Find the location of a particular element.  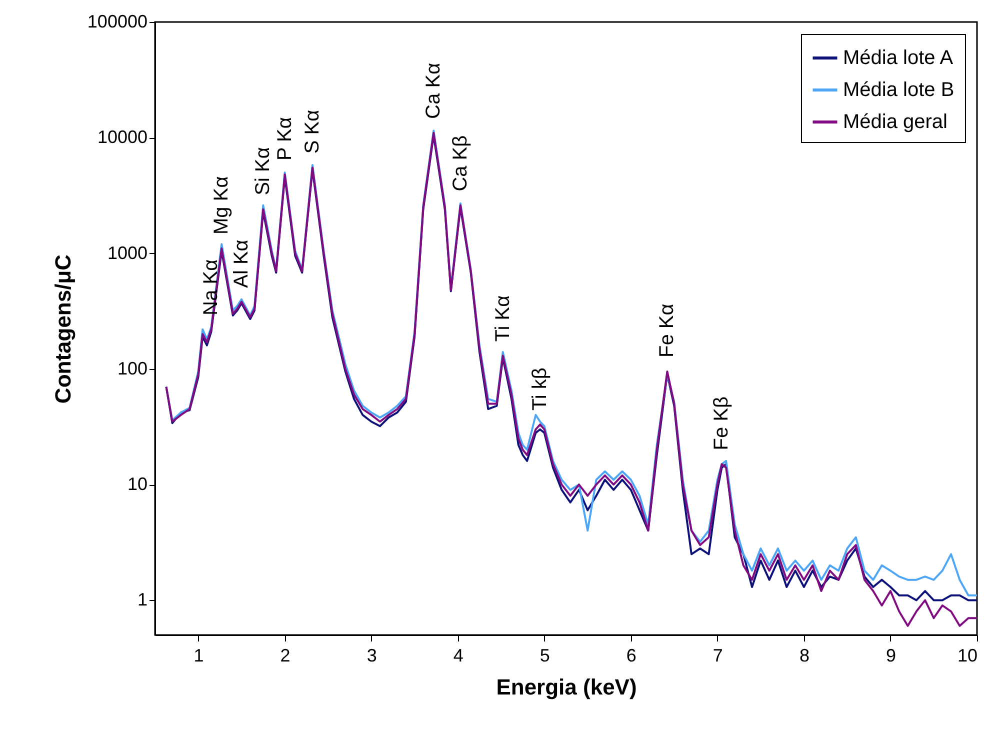

annotation: Al Kα is located at coordinates (241, 264).